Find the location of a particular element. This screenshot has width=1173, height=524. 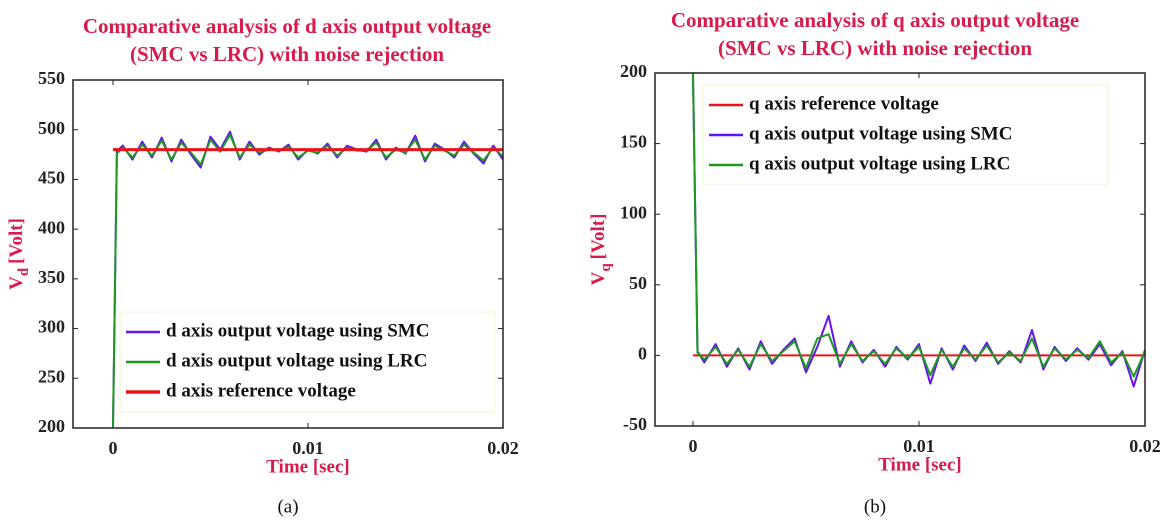

y-tick-label: 250 is located at coordinates (51, 376).